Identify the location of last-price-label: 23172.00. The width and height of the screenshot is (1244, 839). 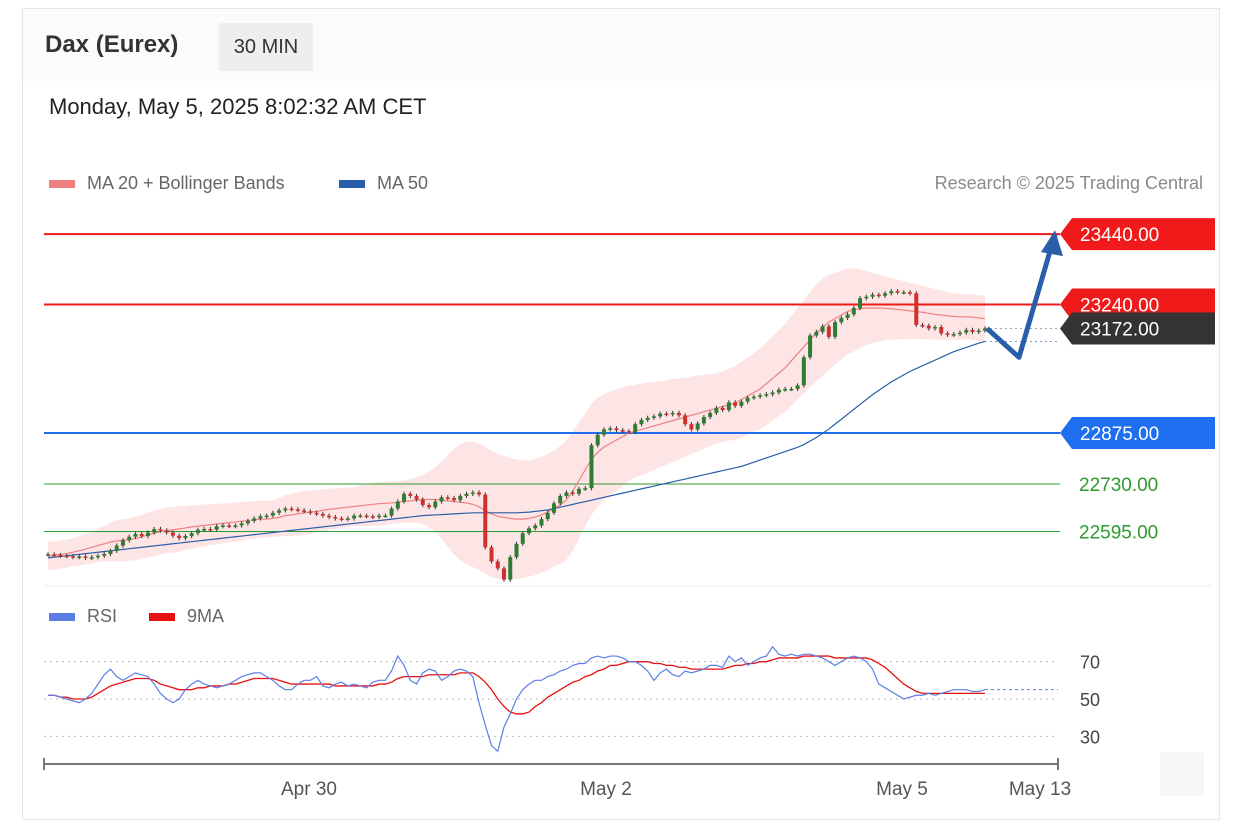
(1119, 329).